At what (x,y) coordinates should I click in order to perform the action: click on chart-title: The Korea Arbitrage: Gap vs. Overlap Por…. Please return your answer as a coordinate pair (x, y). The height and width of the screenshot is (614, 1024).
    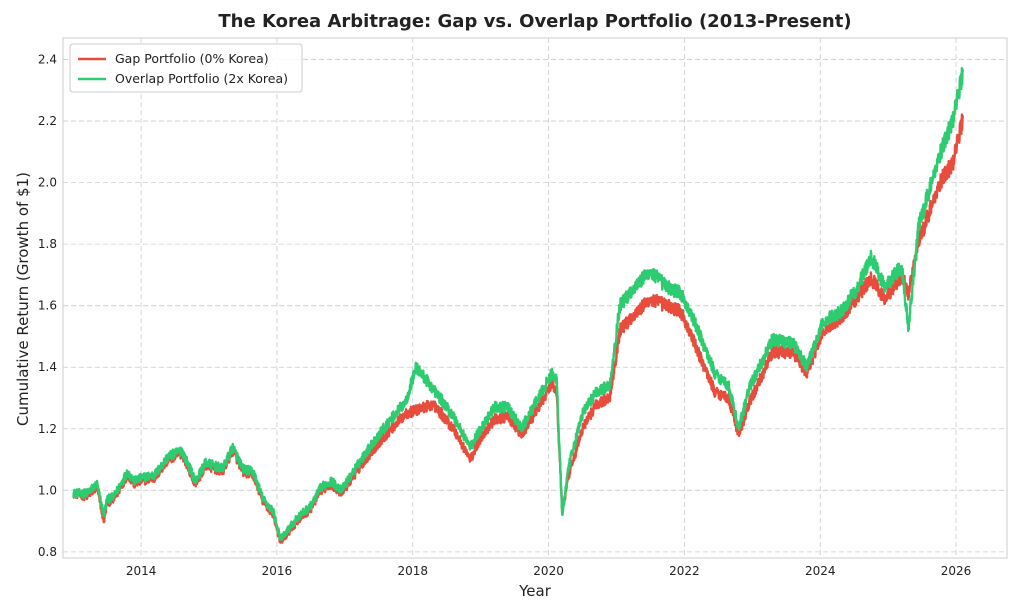
    Looking at the image, I should click on (534, 21).